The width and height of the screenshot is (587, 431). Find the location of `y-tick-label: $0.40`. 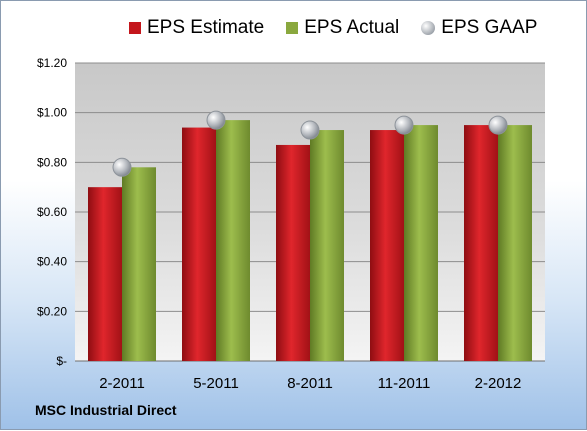

y-tick-label: $0.40 is located at coordinates (52, 262).